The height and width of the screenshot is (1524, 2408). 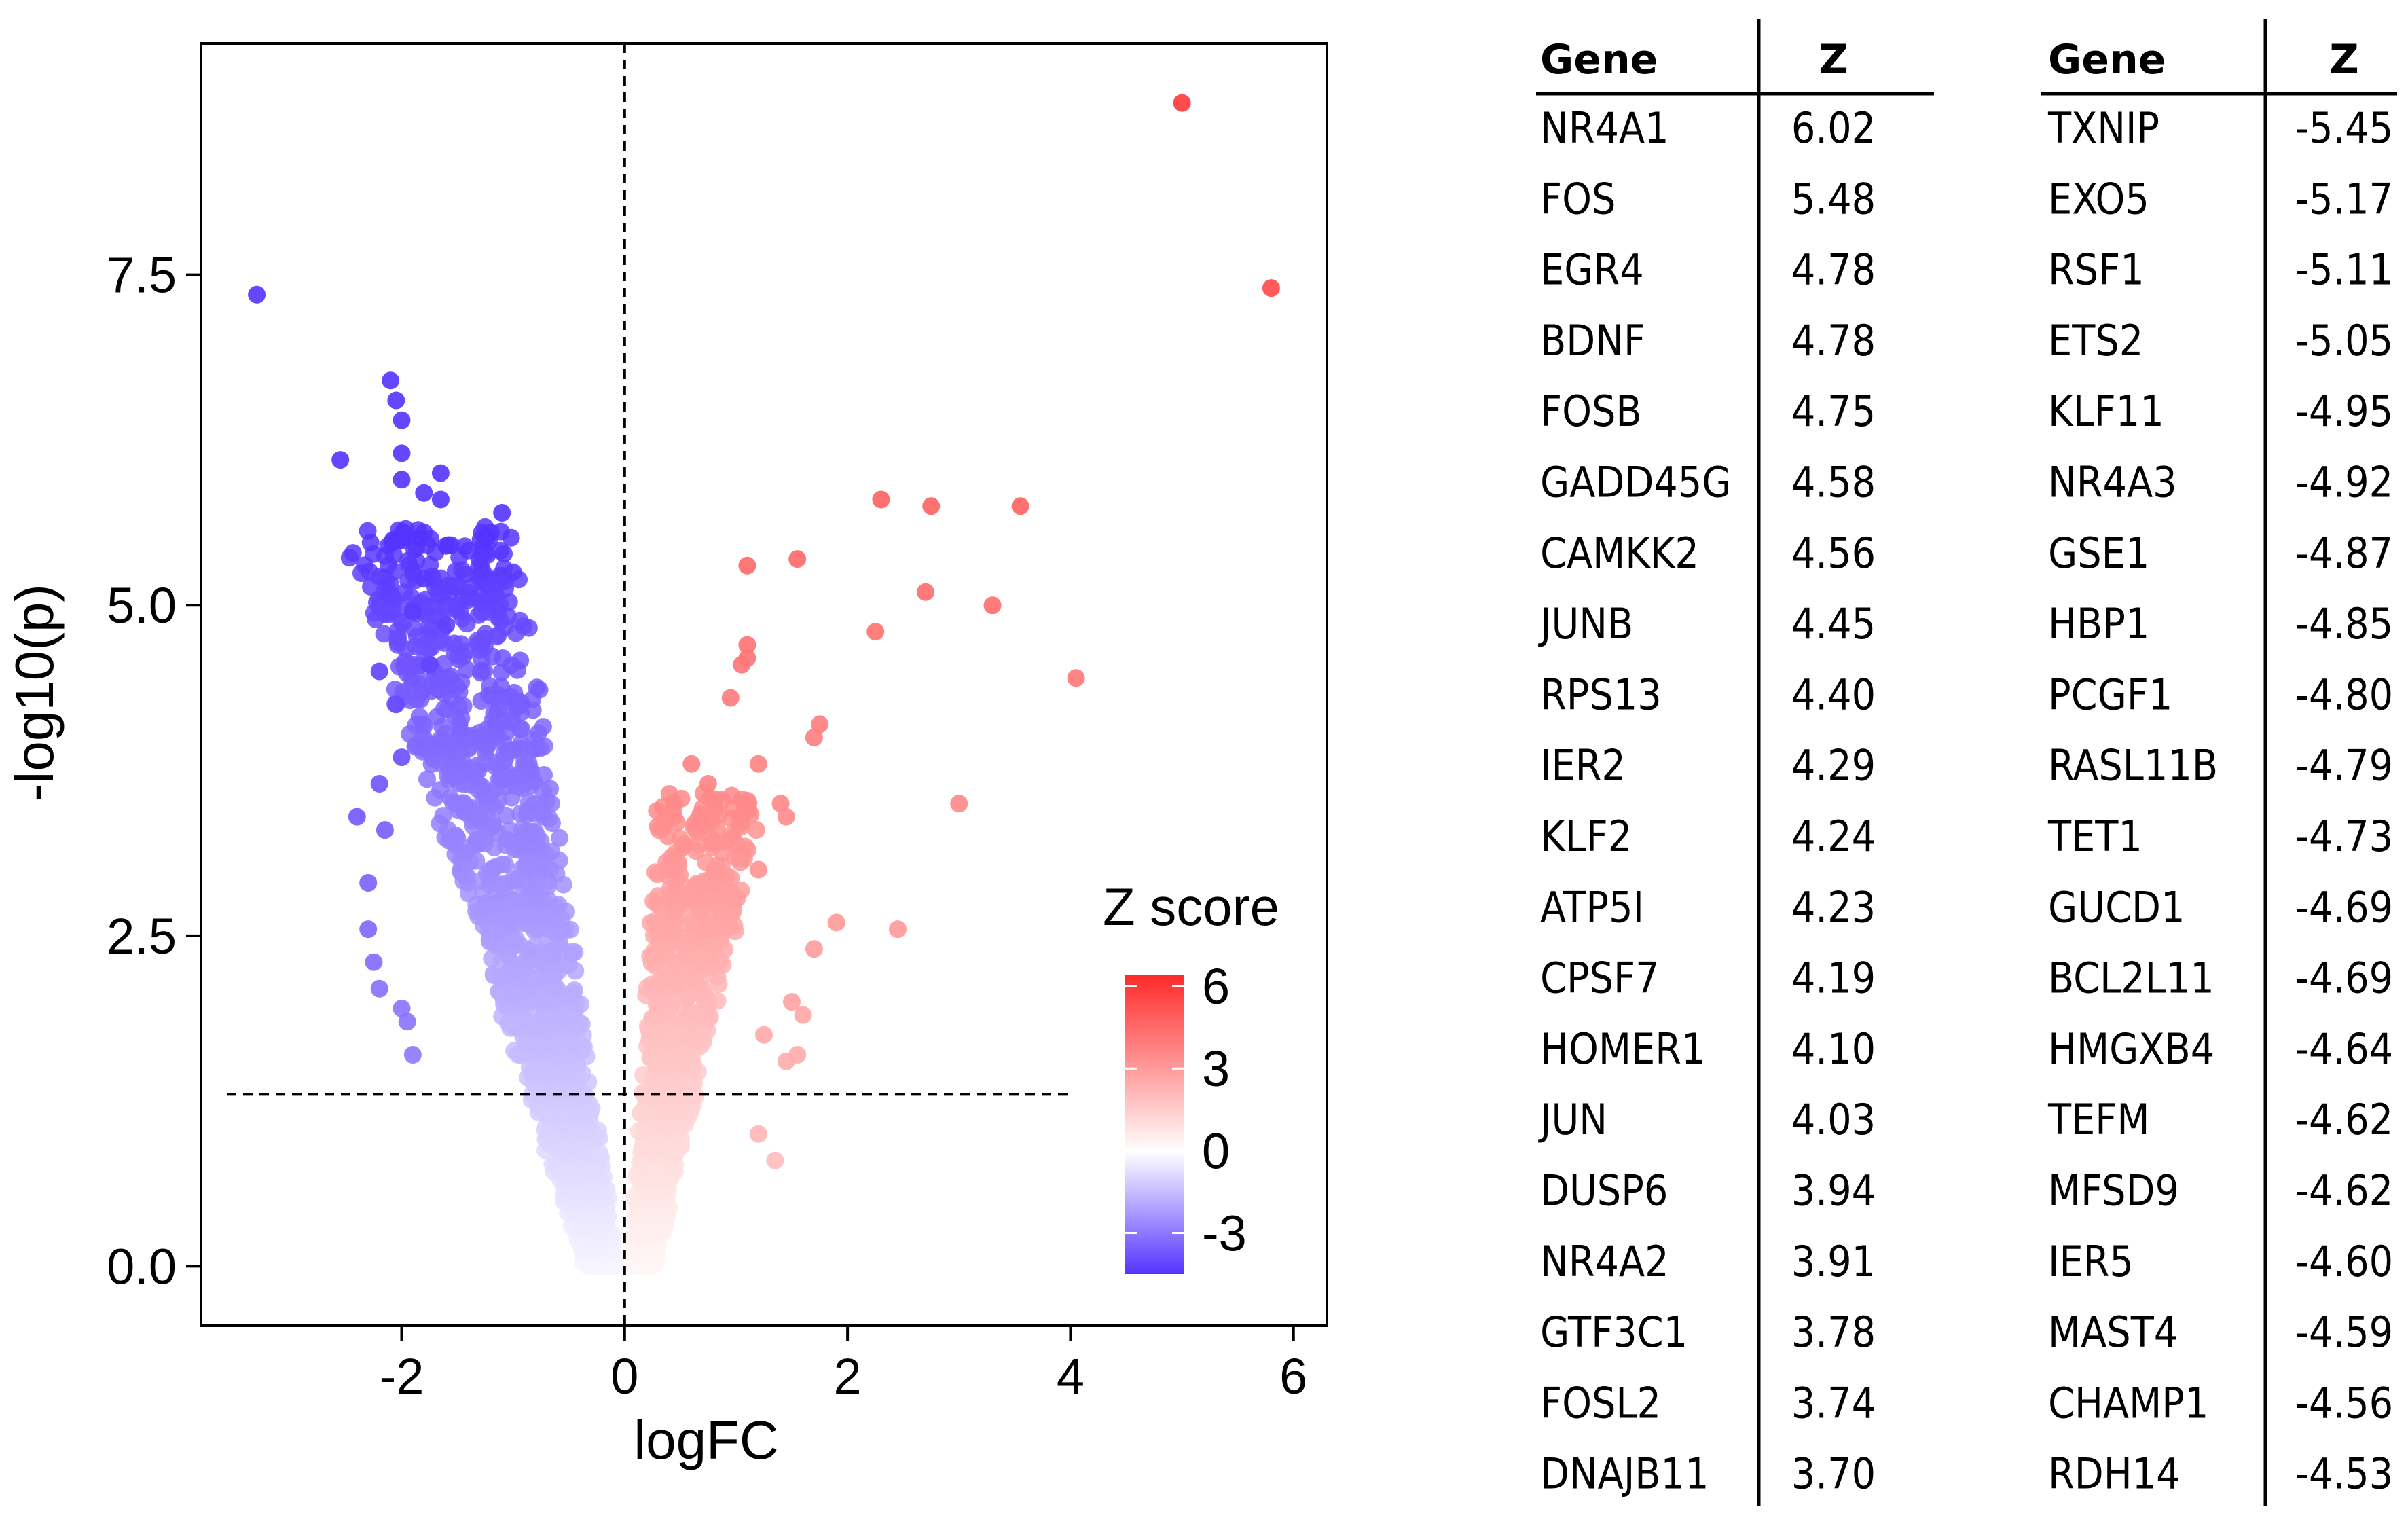 I want to click on table-gene-cell: CPSF7, so click(x=1600, y=978).